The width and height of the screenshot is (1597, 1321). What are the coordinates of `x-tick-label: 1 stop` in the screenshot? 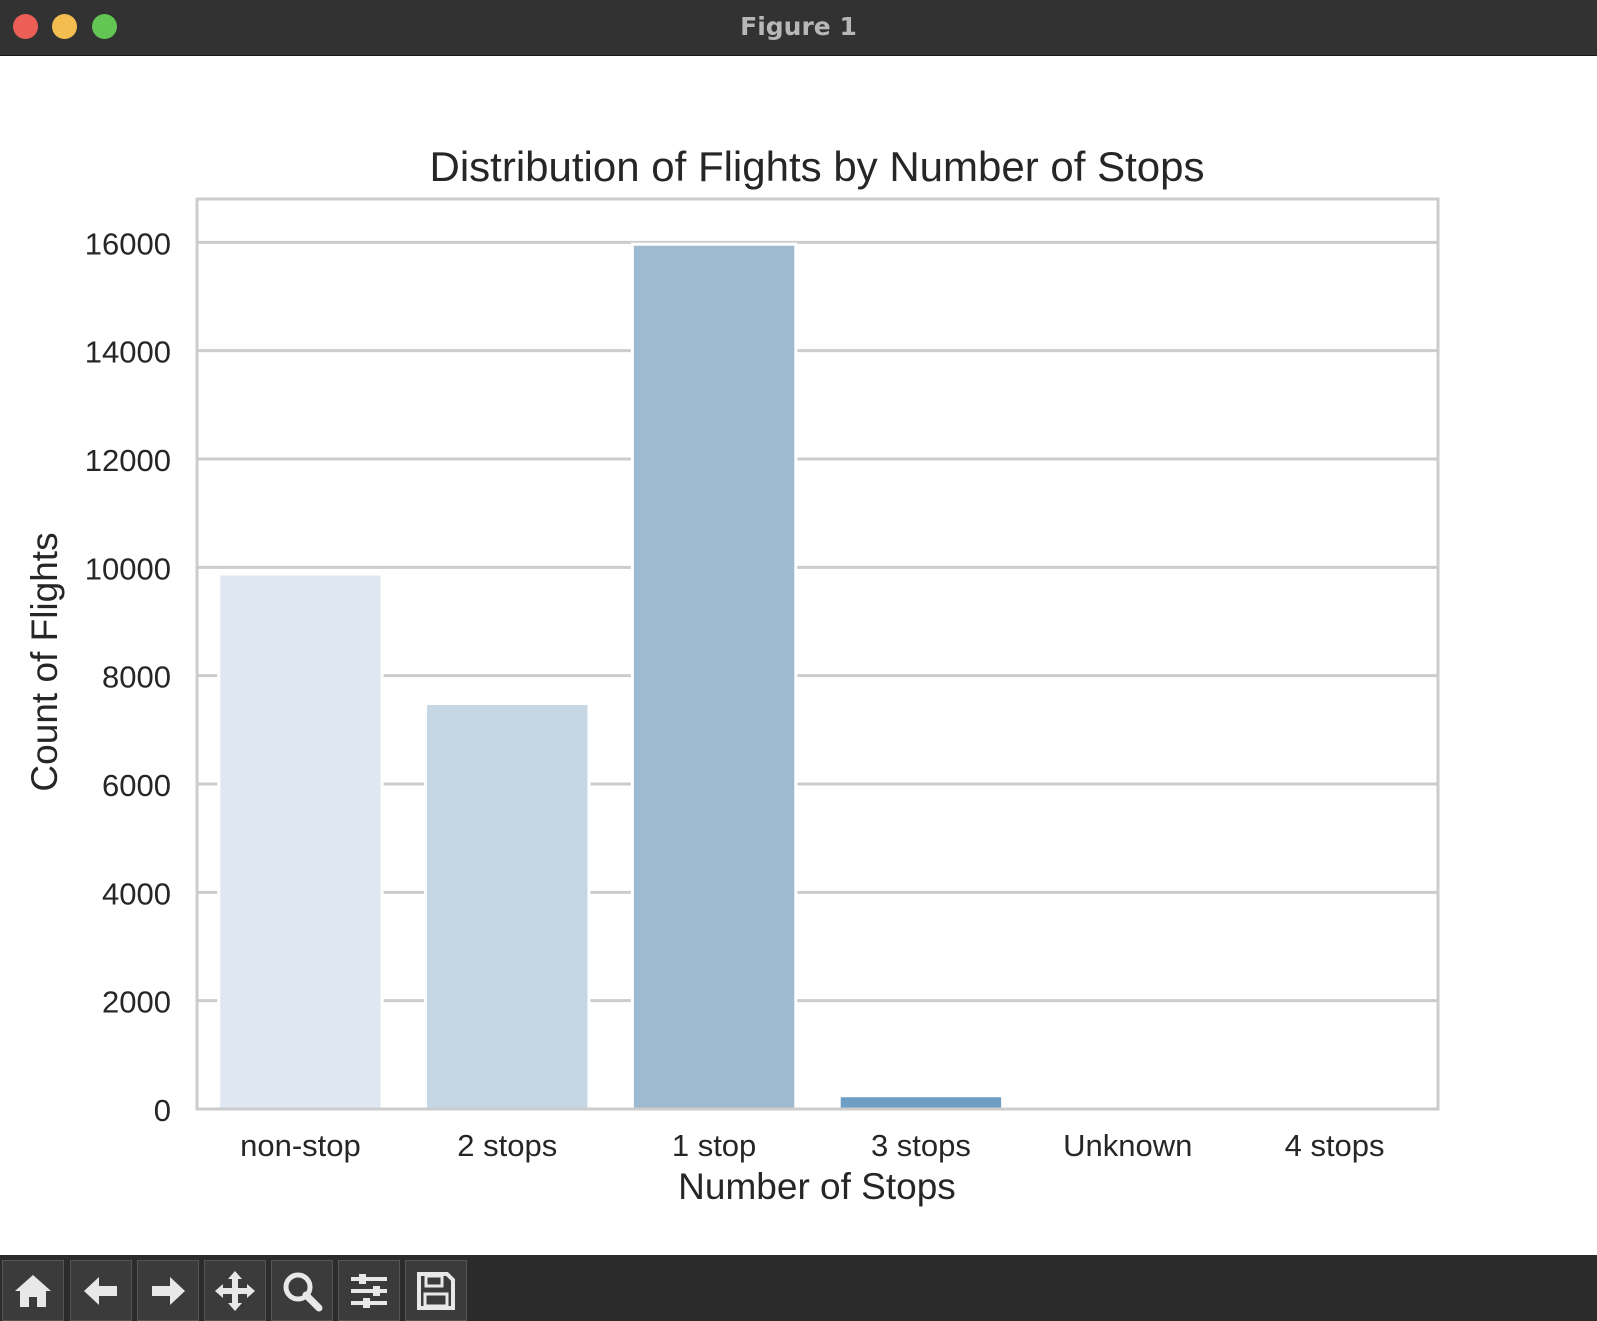 It's located at (714, 1145).